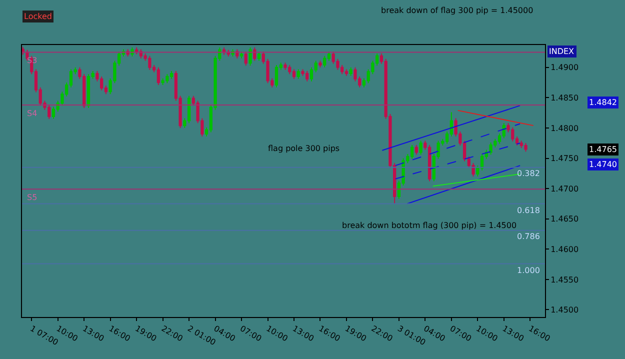  Describe the element at coordinates (562, 51) in the screenshot. I see `text: INDEX` at that location.